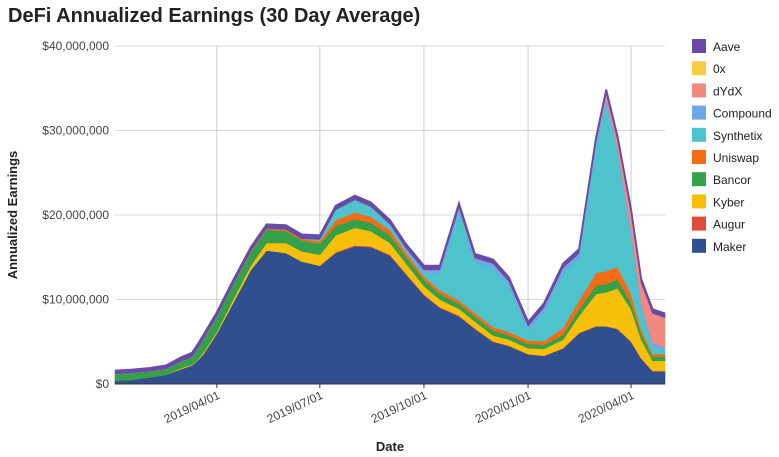  What do you see at coordinates (732, 180) in the screenshot?
I see `legend-label: Bancor` at bounding box center [732, 180].